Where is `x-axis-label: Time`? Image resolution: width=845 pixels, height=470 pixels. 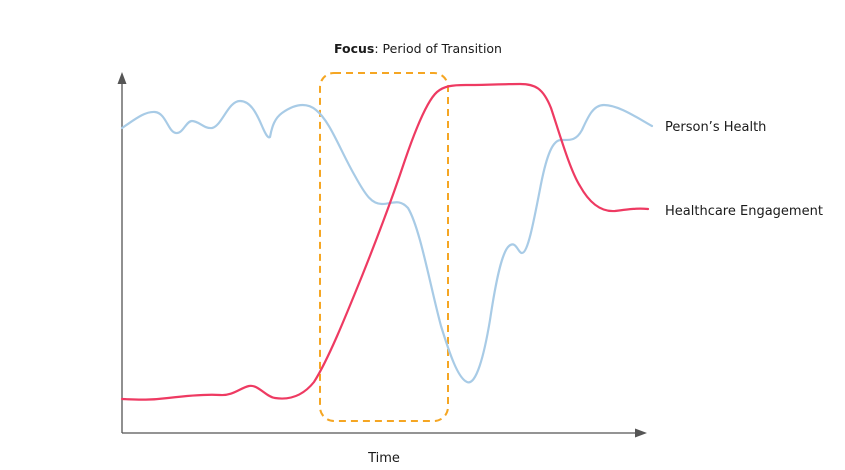
x-axis-label: Time is located at coordinates (383, 458).